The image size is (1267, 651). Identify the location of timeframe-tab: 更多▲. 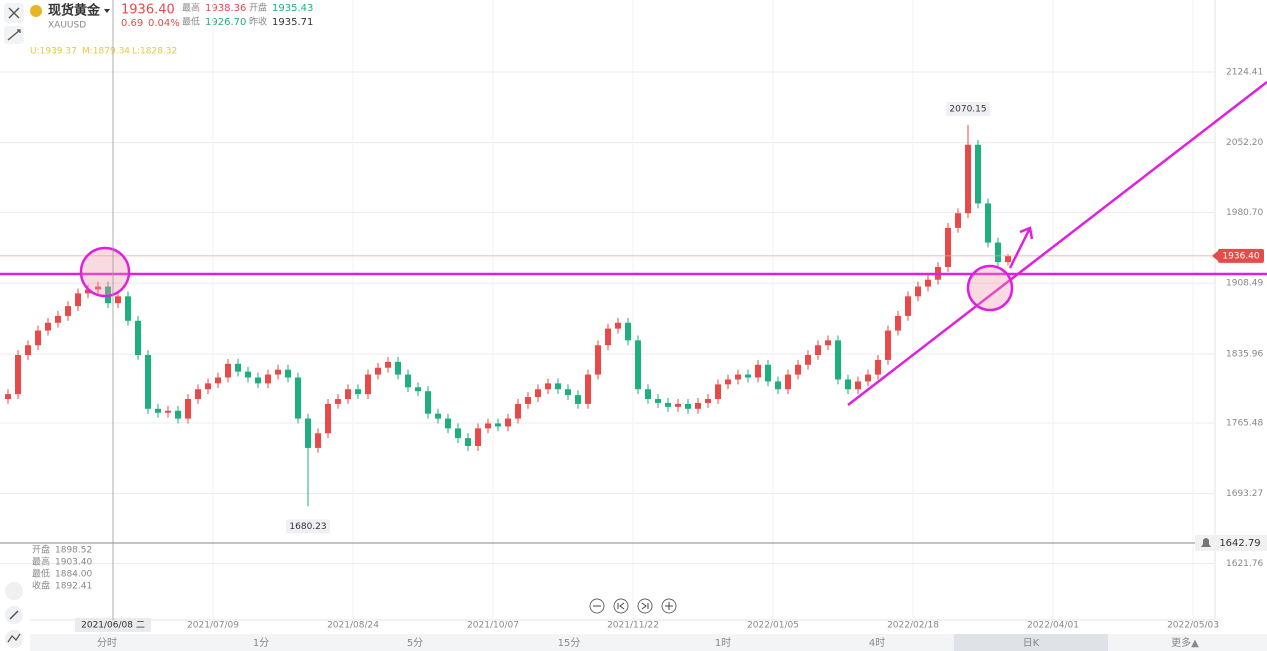
(1185, 642).